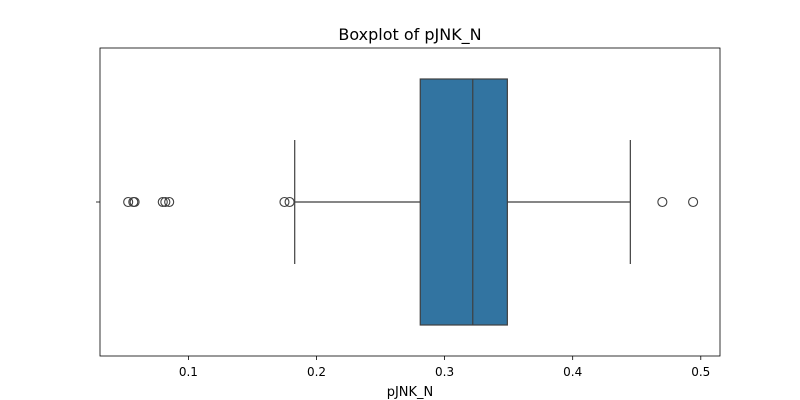 The width and height of the screenshot is (800, 400). I want to click on x-tick-label: 0.4, so click(572, 372).